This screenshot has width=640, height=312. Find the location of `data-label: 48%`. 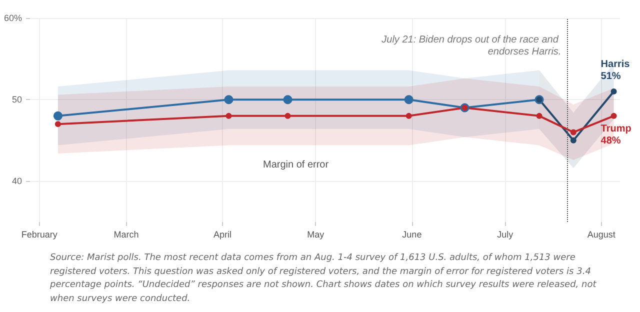

data-label: 48% is located at coordinates (610, 140).